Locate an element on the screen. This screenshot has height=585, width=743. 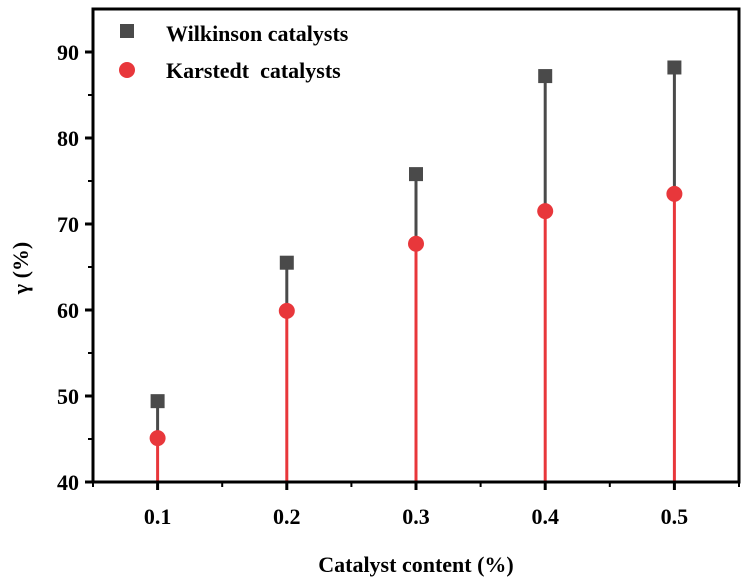
legend-label-wilkinson: Wilkinson catalysts is located at coordinates (257, 33).